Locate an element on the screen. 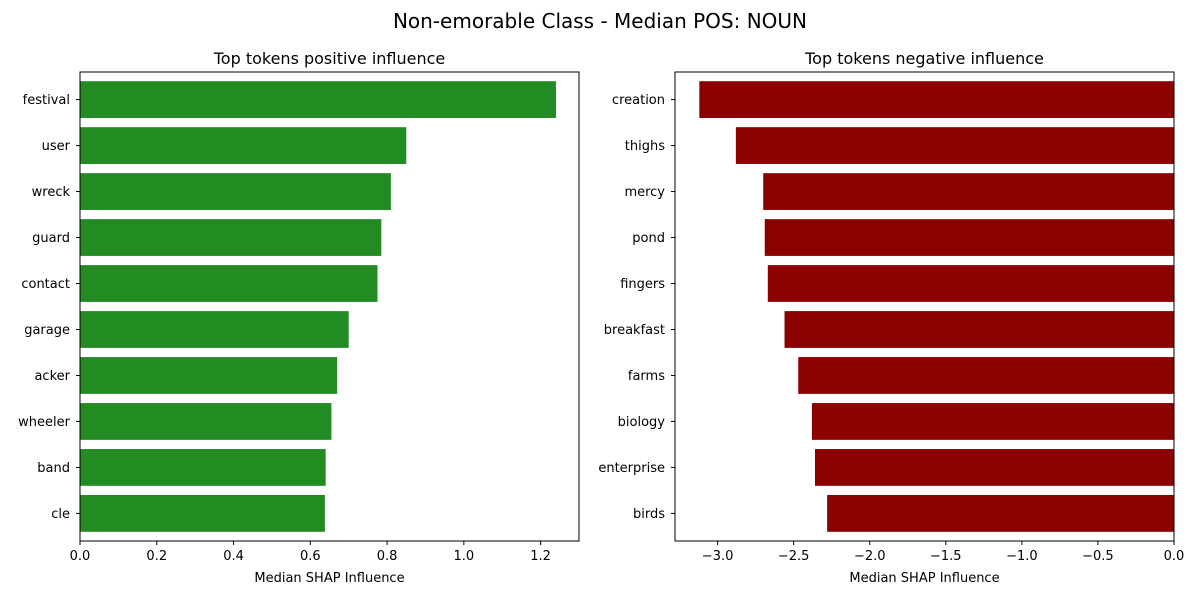  bar-pond is located at coordinates (969, 237).